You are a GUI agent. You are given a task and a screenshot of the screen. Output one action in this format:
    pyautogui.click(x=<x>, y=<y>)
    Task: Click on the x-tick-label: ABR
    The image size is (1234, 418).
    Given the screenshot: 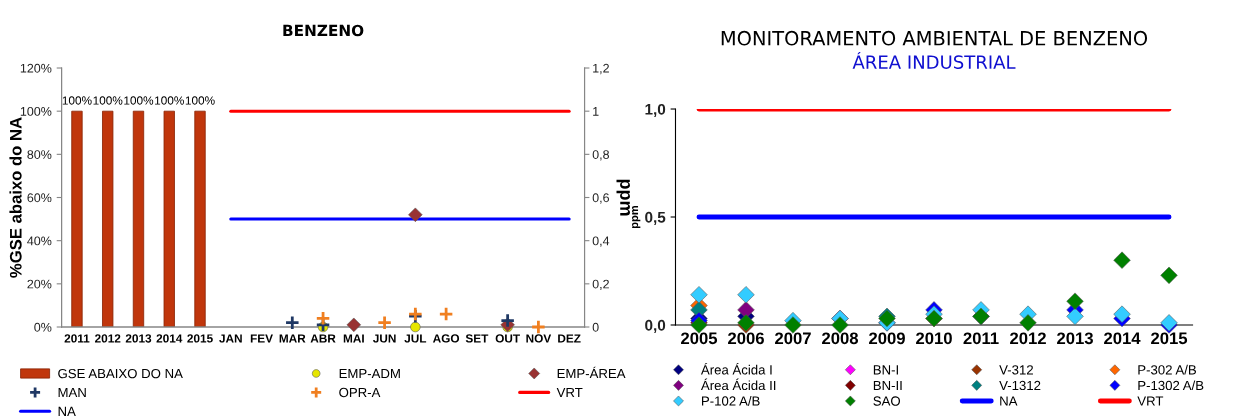 What is the action you would take?
    pyautogui.click(x=323, y=338)
    